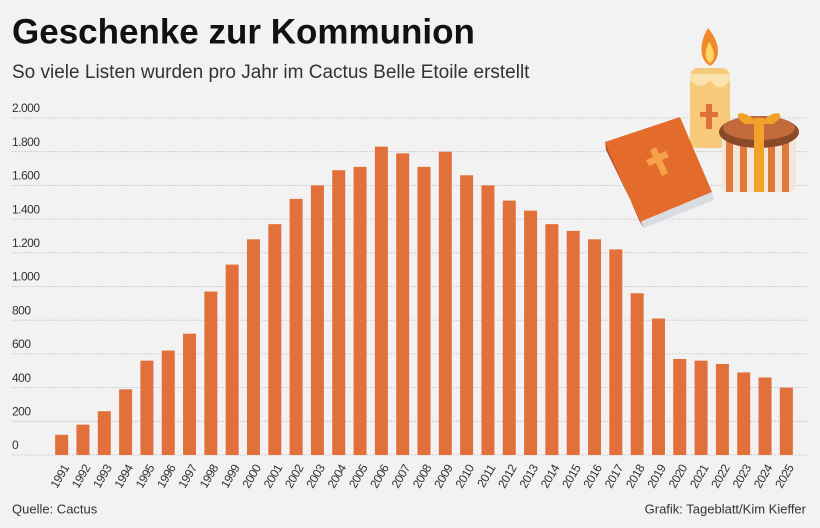  What do you see at coordinates (294, 475) in the screenshot?
I see `x-tick-label: 2002` at bounding box center [294, 475].